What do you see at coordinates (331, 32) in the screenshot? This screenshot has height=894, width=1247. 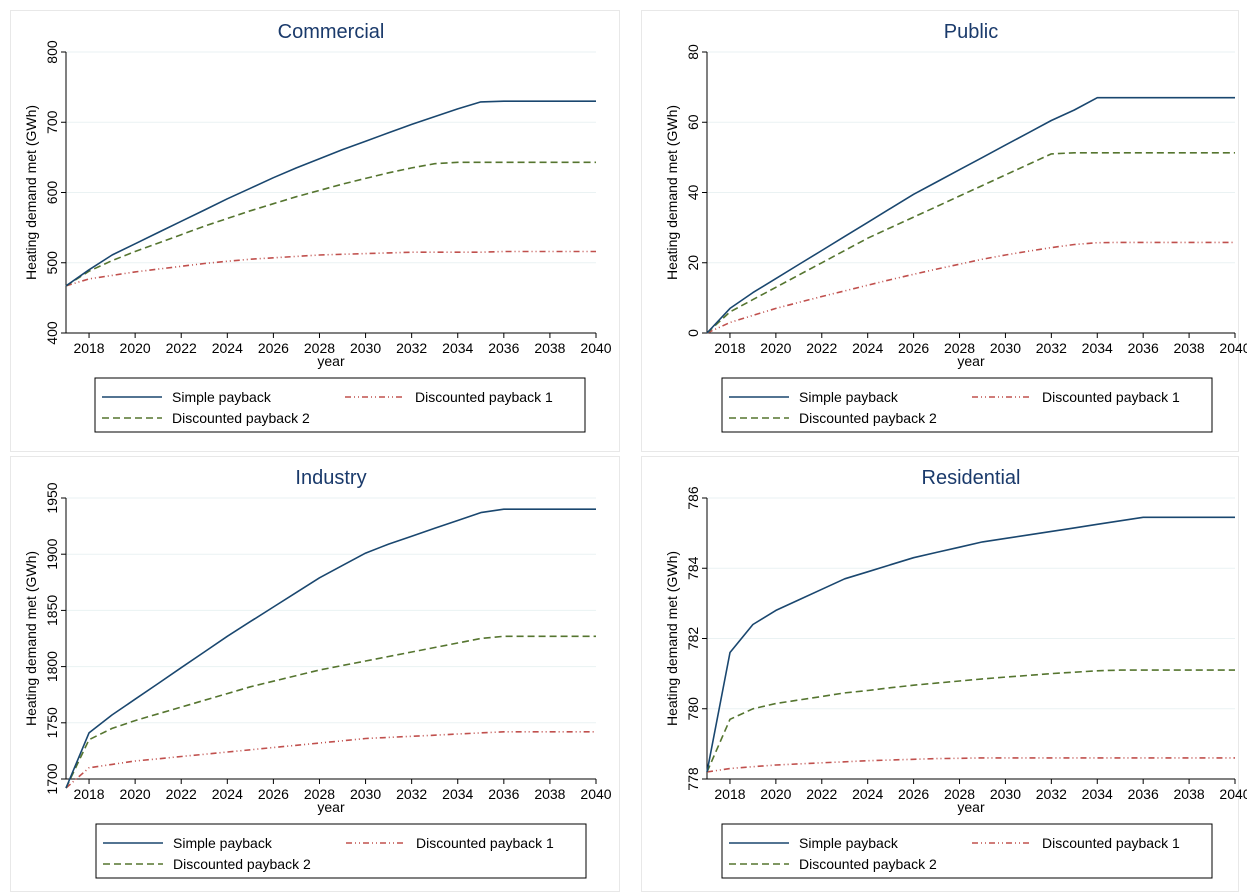 I see `chart-title: Commercial` at bounding box center [331, 32].